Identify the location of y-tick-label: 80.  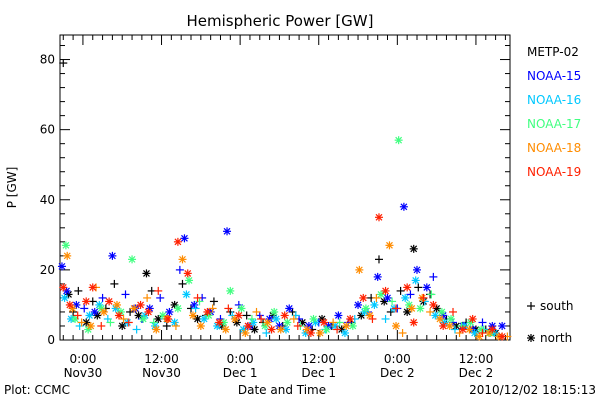
(47, 60).